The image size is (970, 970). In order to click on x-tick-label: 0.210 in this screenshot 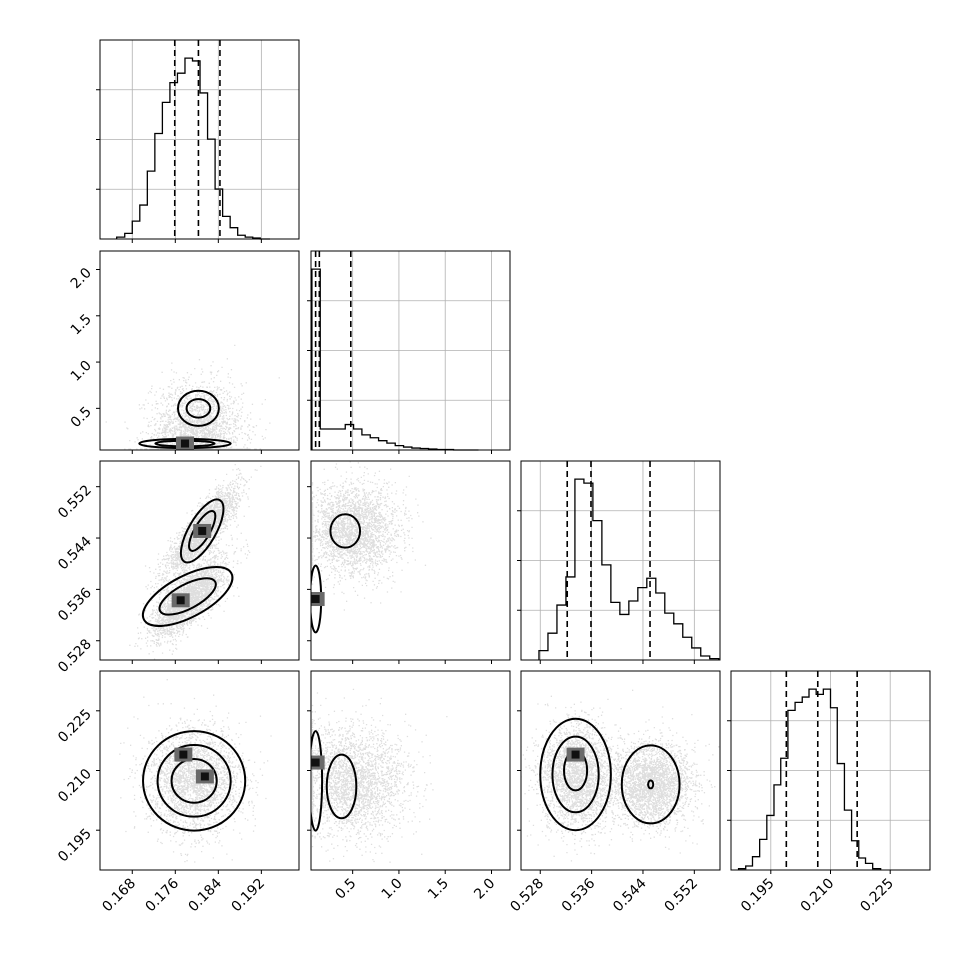, I will do `click(818, 896)`.